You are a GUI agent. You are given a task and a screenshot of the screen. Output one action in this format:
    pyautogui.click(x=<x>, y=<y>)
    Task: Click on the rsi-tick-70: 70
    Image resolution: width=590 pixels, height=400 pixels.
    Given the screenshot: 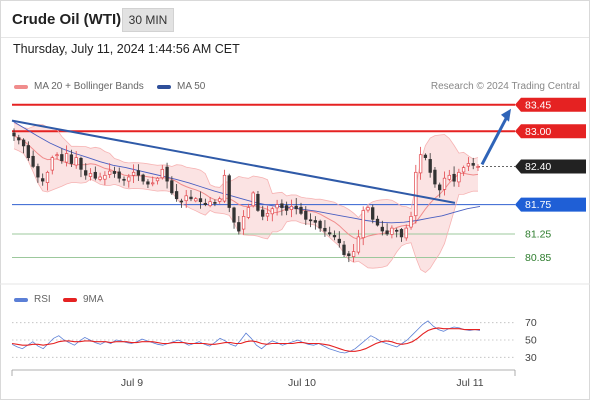 What is the action you would take?
    pyautogui.click(x=531, y=323)
    